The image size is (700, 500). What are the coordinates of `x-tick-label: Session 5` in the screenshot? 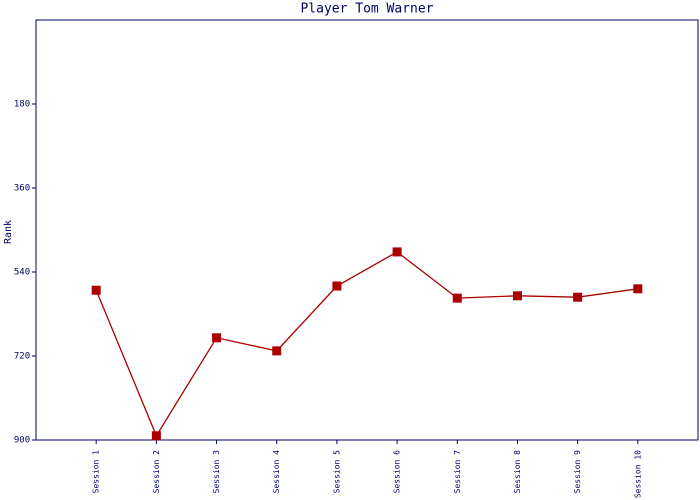 It's located at (336, 472).